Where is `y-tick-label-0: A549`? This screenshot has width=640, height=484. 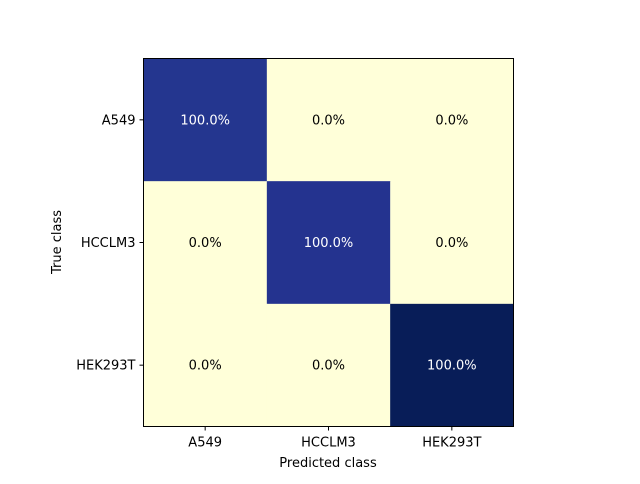 y-tick-label-0: A549 is located at coordinates (119, 120).